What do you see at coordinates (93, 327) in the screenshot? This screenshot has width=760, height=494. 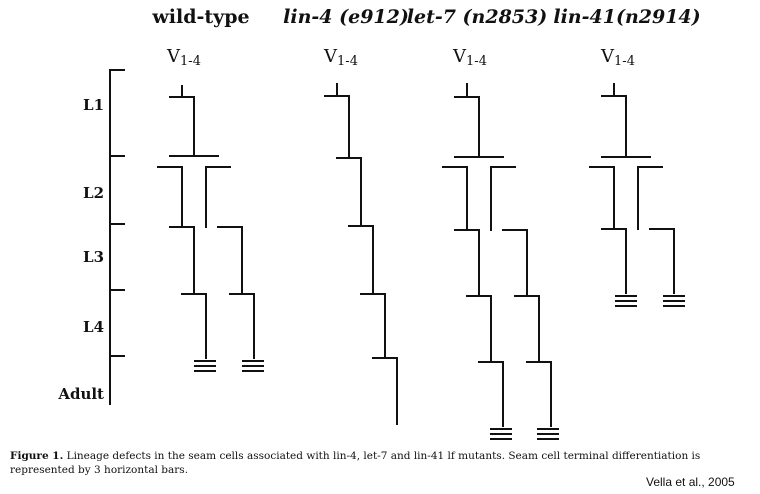 I see `stage-label-l4: L4` at bounding box center [93, 327].